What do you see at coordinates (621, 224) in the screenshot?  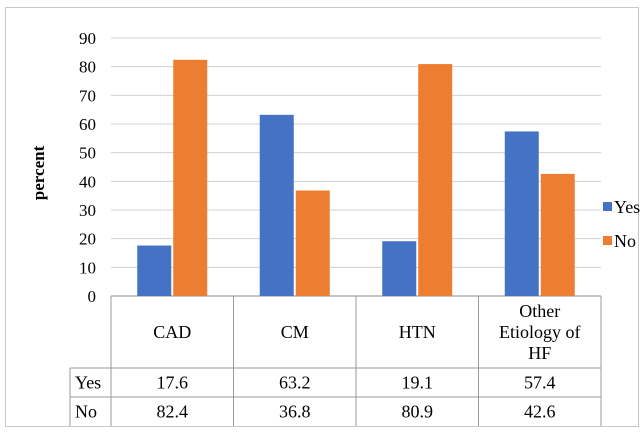 I see `legend: Yes No` at bounding box center [621, 224].